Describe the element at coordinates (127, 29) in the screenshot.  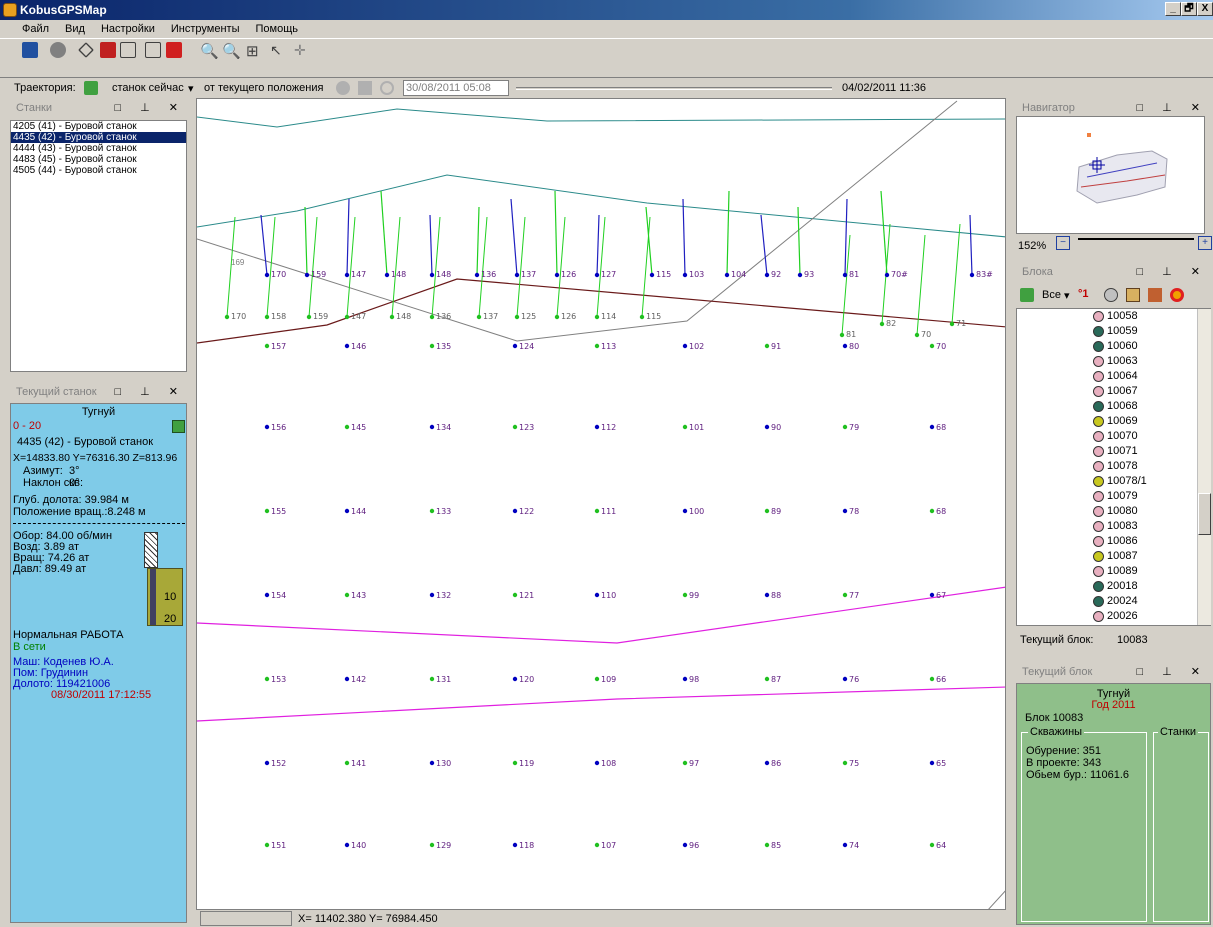
I see `menu-settings: Настройки` at that location.